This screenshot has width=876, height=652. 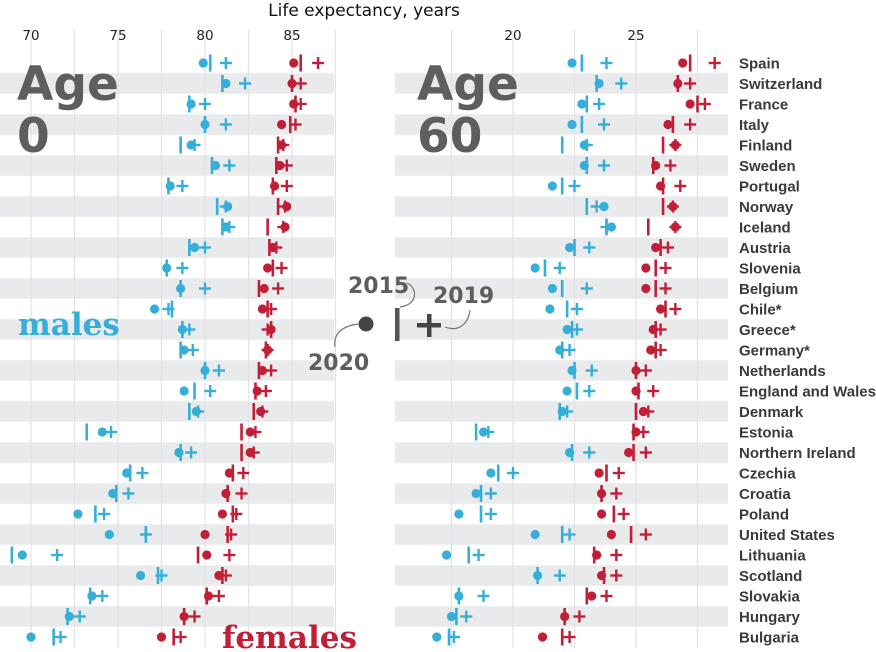 I want to click on legend-leader-2019, so click(x=457, y=319).